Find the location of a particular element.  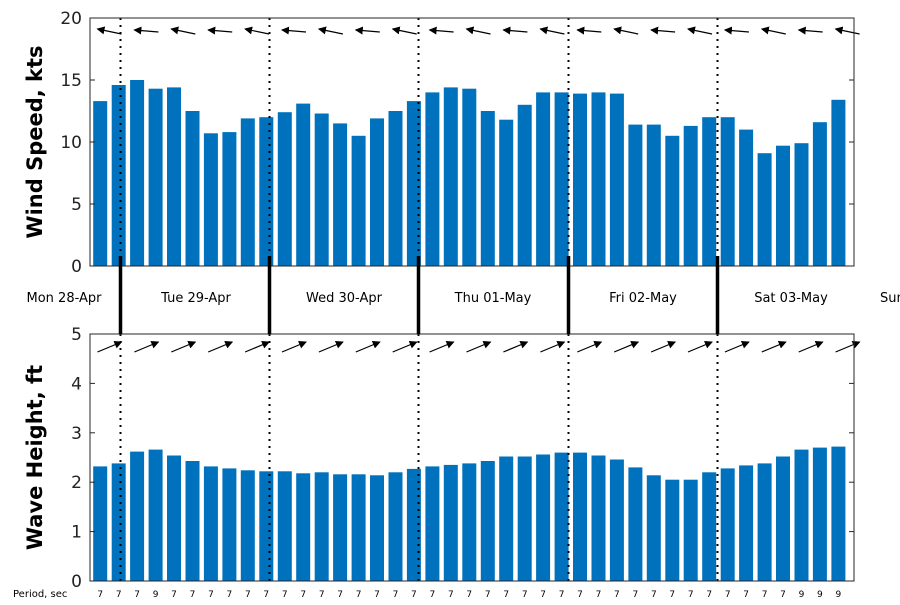

period-value-39: 9 is located at coordinates (820, 595).